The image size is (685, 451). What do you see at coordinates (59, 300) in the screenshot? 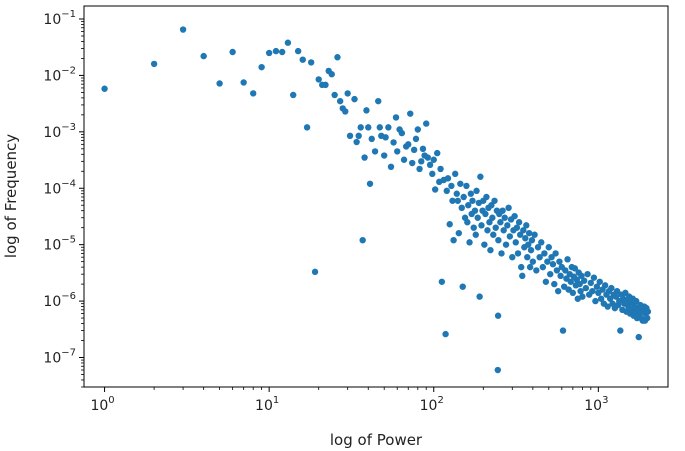
I see `y-tick-label: 10⁻⁶` at bounding box center [59, 300].